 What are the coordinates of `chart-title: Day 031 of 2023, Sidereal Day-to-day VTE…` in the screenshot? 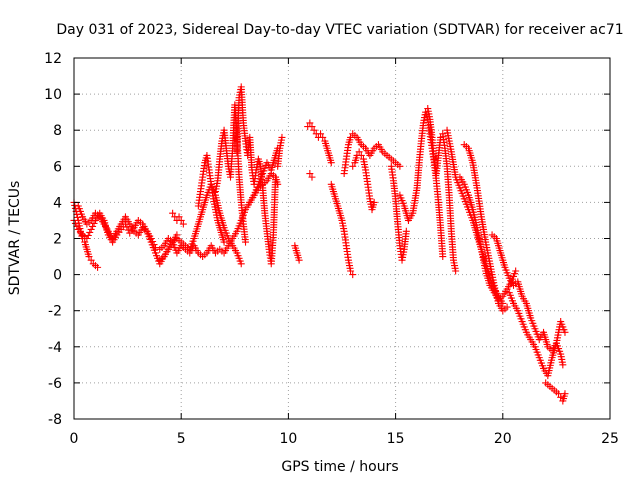 It's located at (339, 30).